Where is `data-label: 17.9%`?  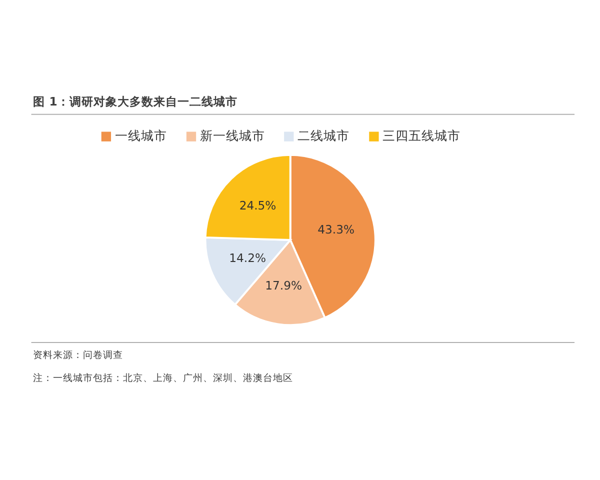
data-label: 17.9% is located at coordinates (283, 285).